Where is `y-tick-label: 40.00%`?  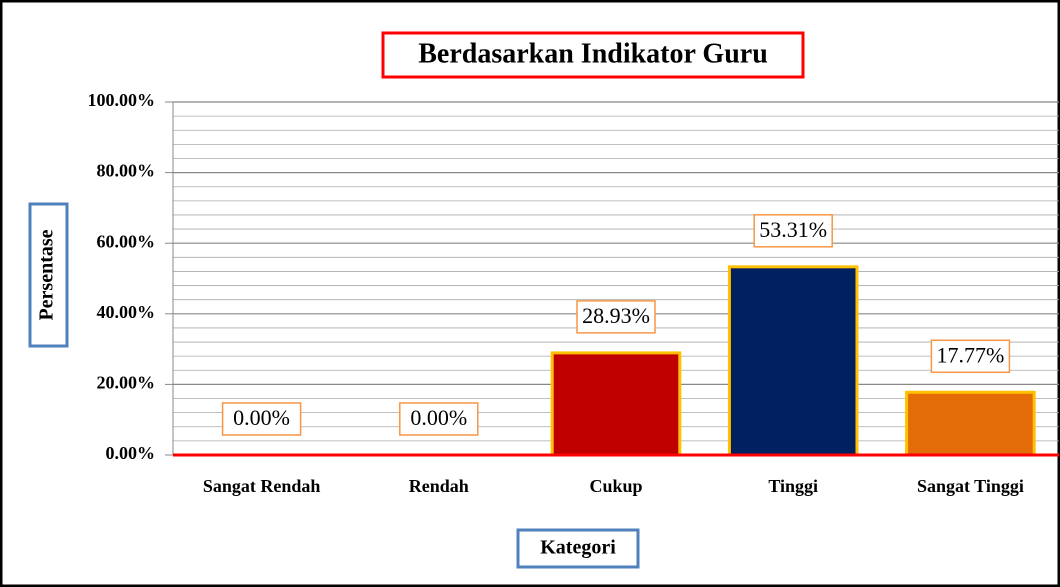
y-tick-label: 40.00% is located at coordinates (126, 312).